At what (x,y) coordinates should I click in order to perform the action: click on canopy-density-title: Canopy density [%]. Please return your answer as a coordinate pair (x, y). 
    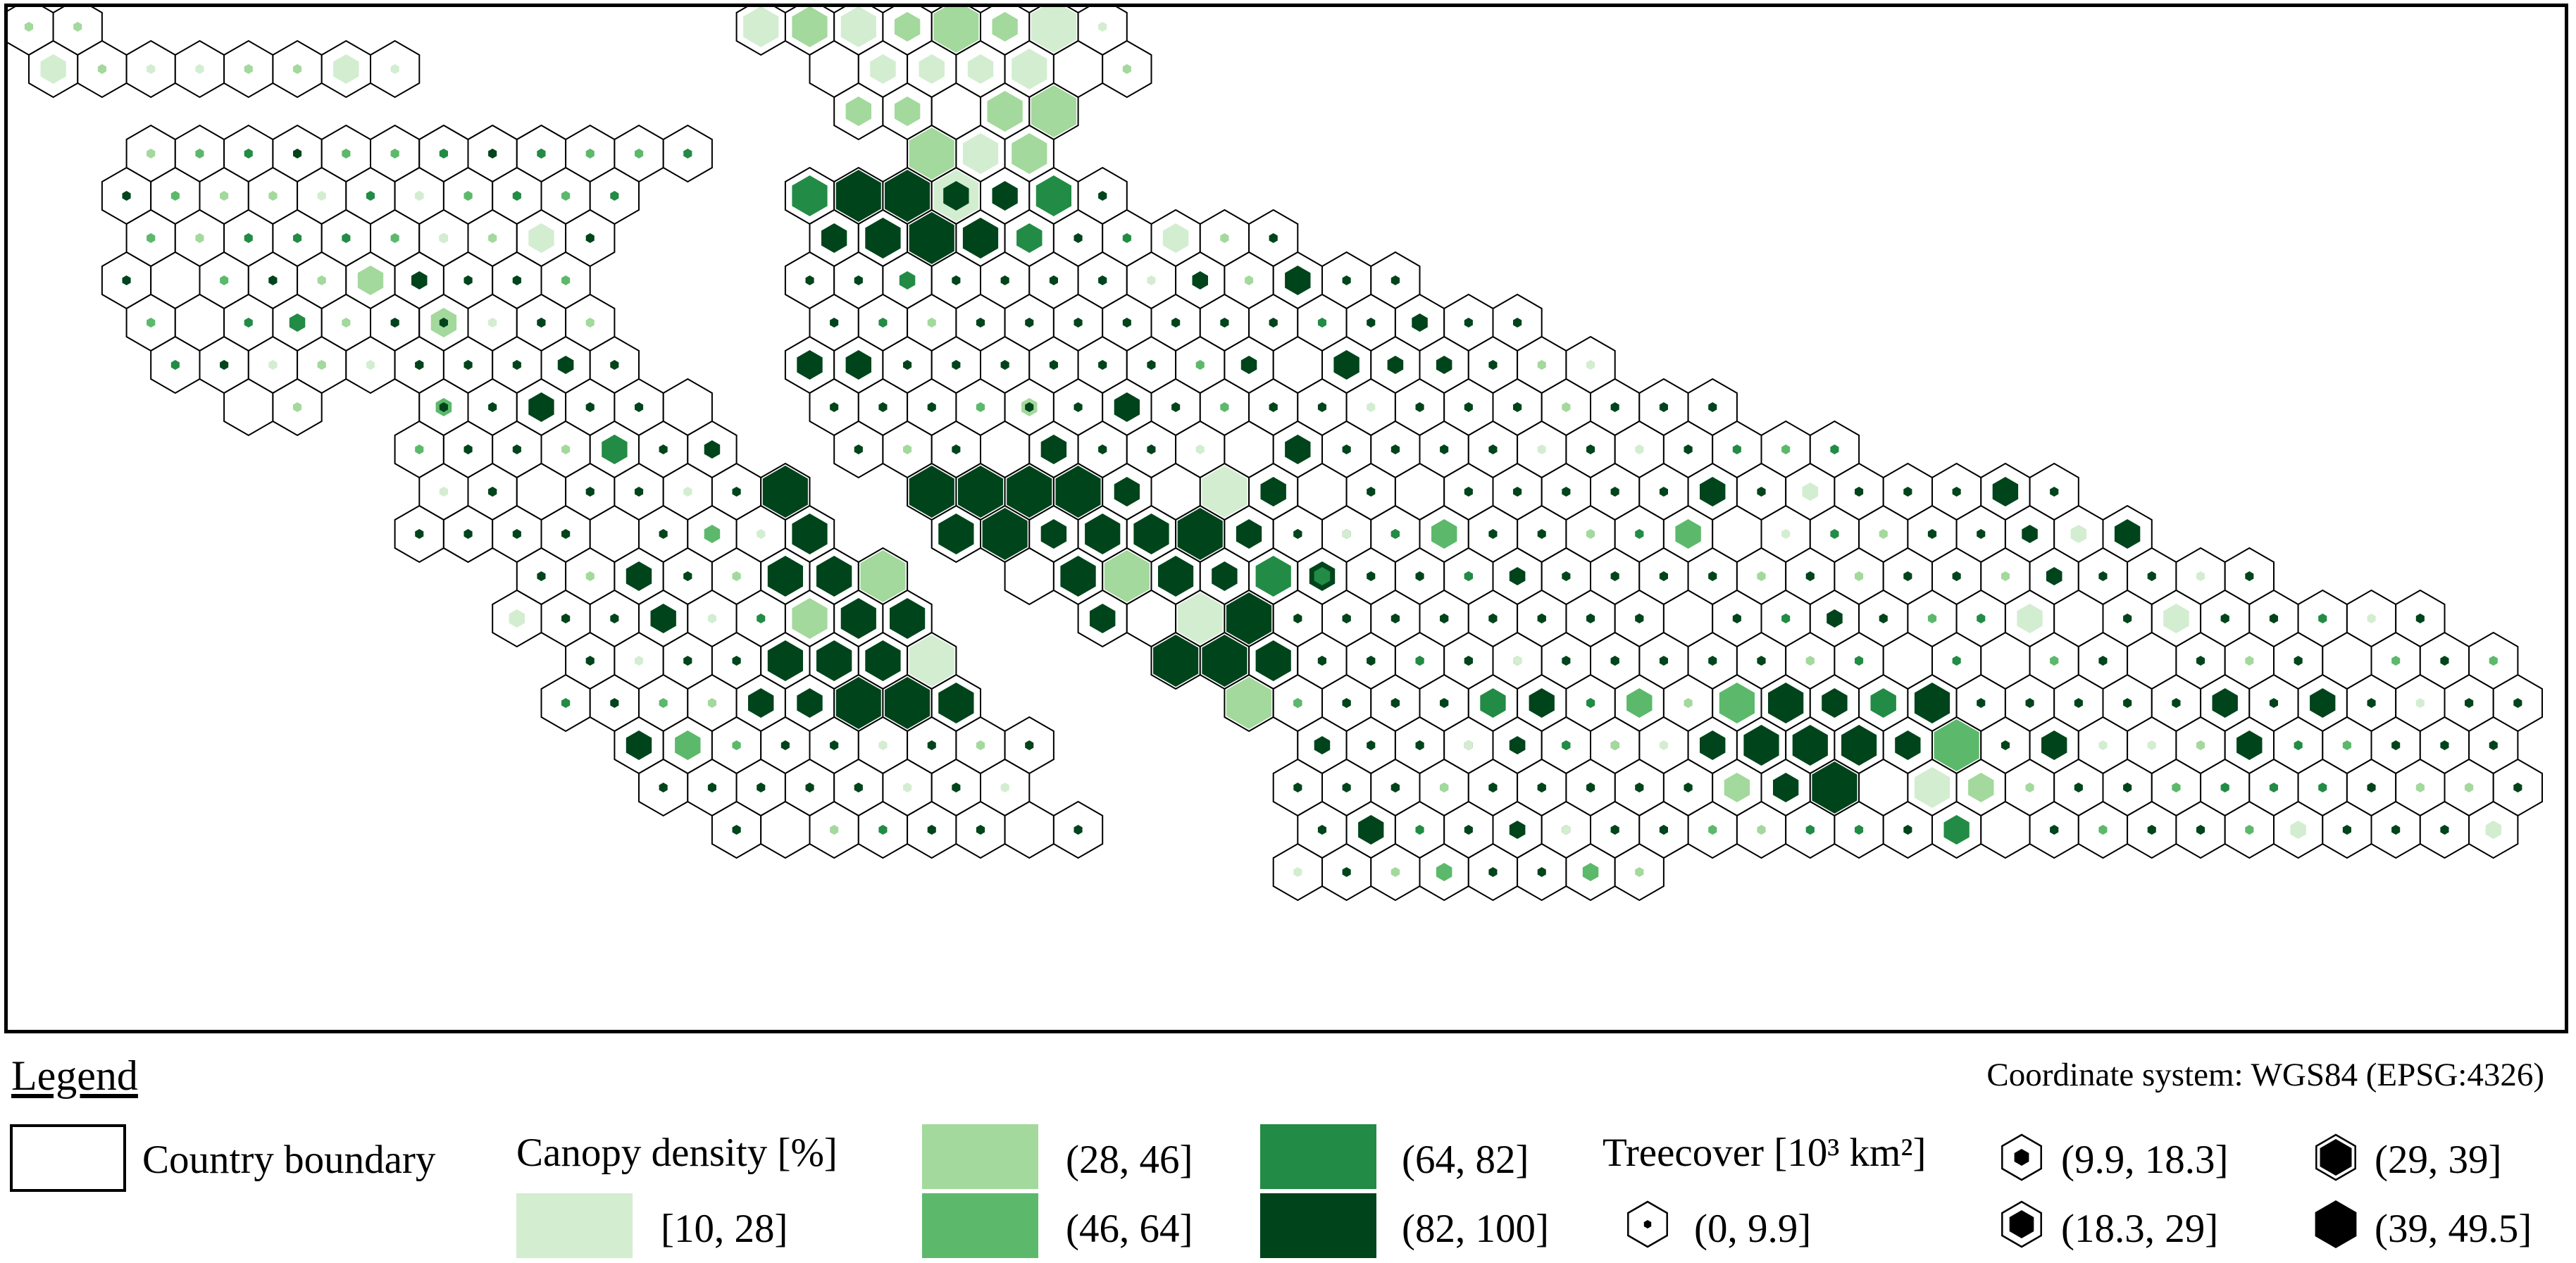
    Looking at the image, I should click on (677, 1153).